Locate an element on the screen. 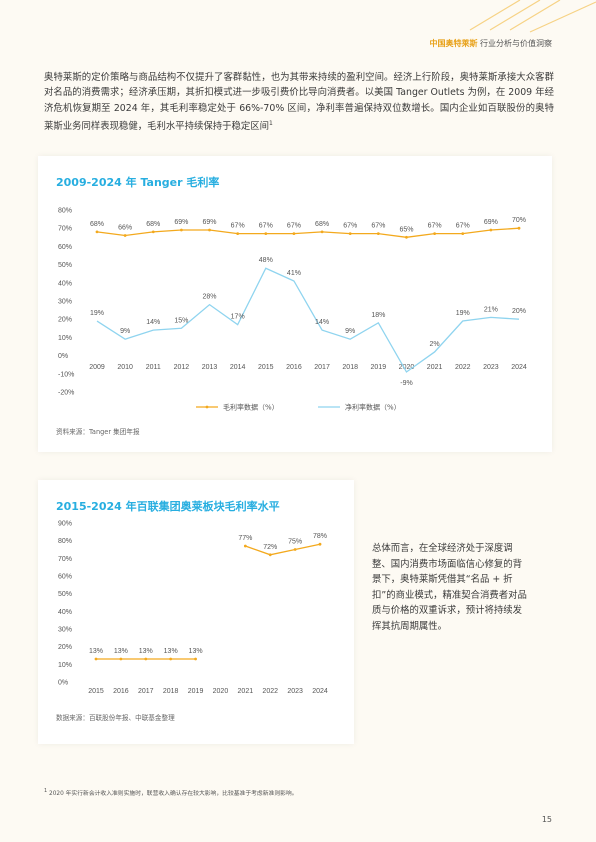 The height and width of the screenshot is (842, 596). data-label: 17% is located at coordinates (238, 317).